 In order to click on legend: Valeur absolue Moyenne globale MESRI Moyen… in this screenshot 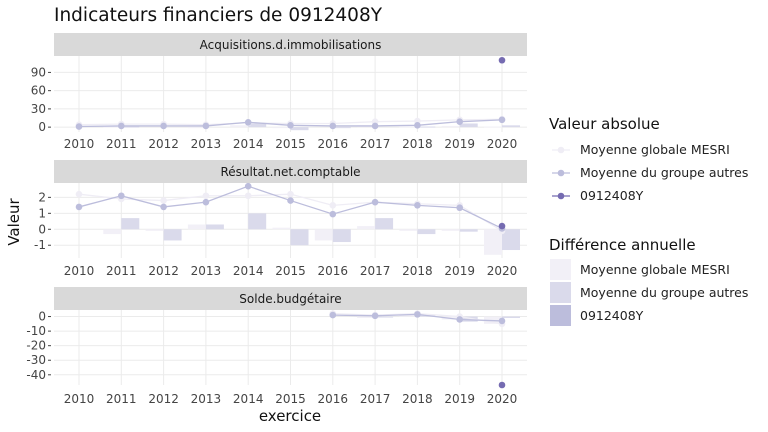, I will do `click(648, 220)`.